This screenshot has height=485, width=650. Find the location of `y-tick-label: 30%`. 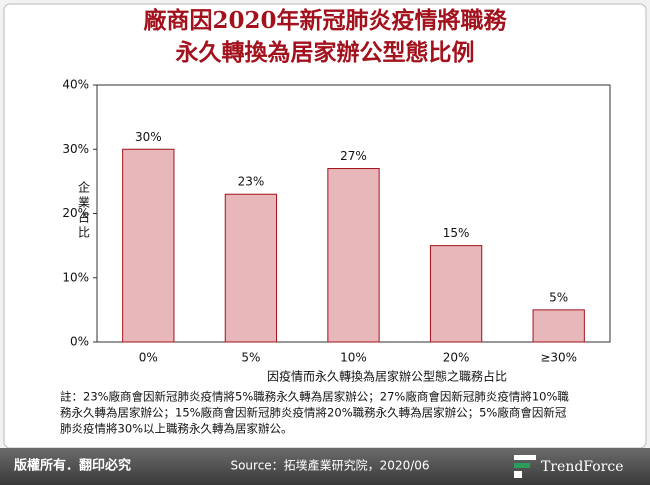

y-tick-label: 30% is located at coordinates (75, 149).